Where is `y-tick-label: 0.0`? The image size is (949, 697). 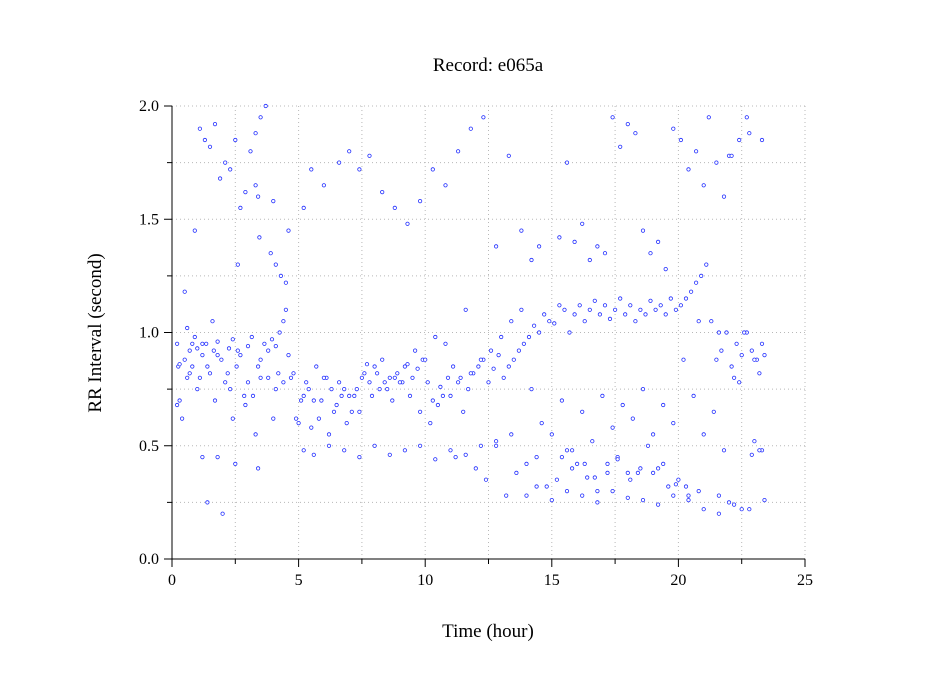 y-tick-label: 0.0 is located at coordinates (149, 559).